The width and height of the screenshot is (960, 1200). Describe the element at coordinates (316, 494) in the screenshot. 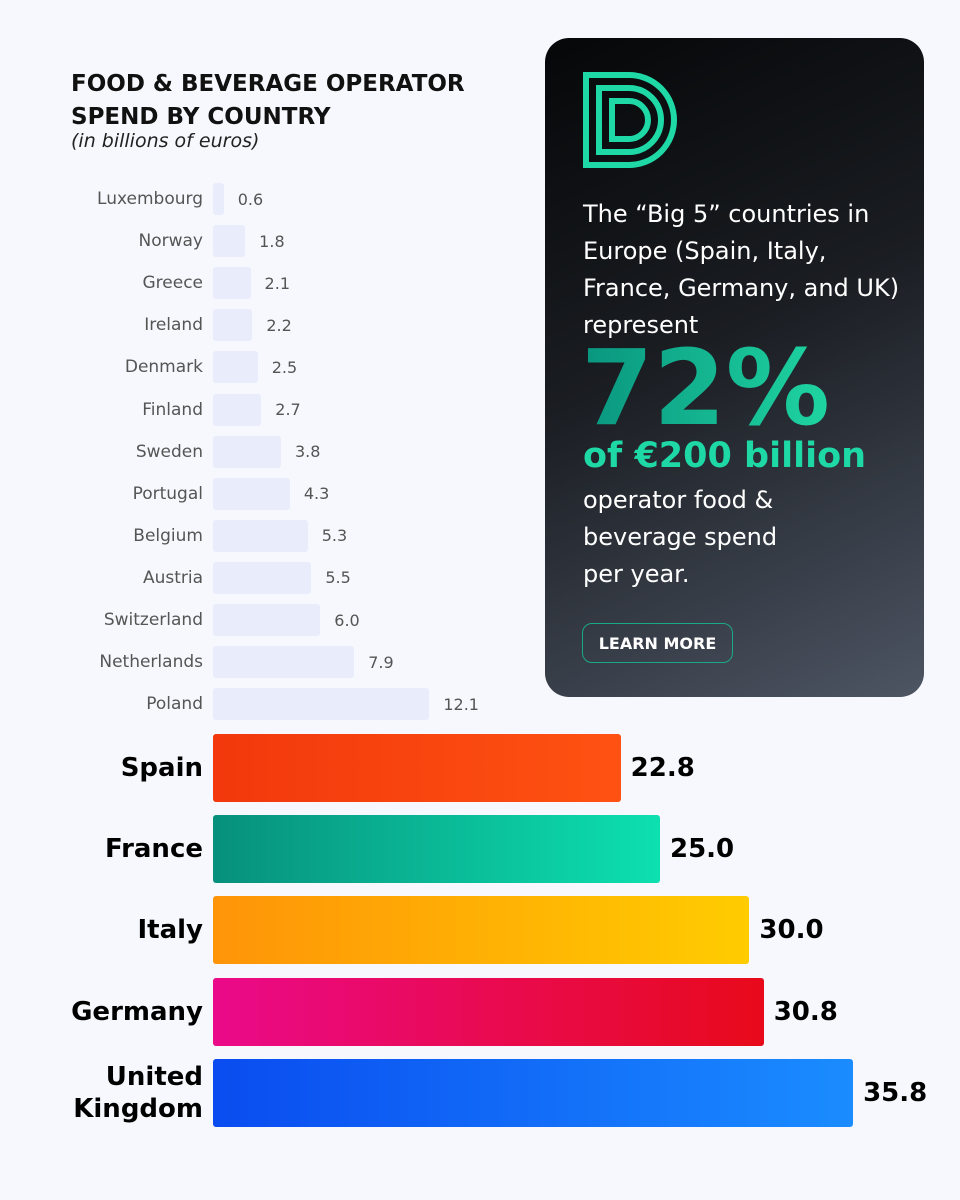

I see `value-label: 4.3` at that location.